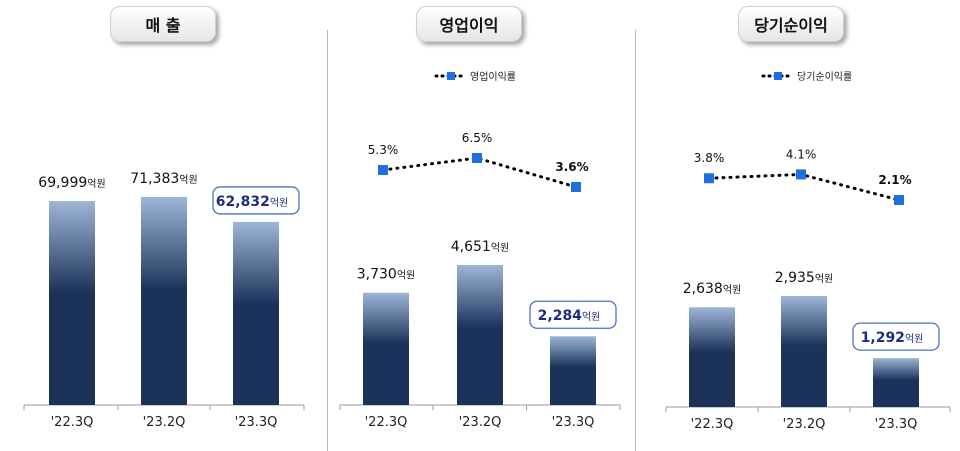 The height and width of the screenshot is (451, 960). I want to click on legend-label: 영업이익률, so click(493, 76).